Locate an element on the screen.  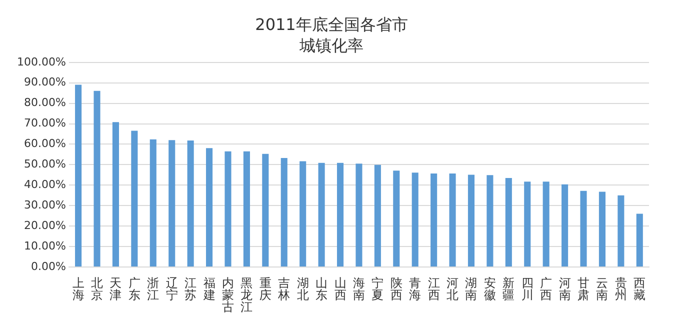
y-tick-label: 90.00% is located at coordinates (45, 82).